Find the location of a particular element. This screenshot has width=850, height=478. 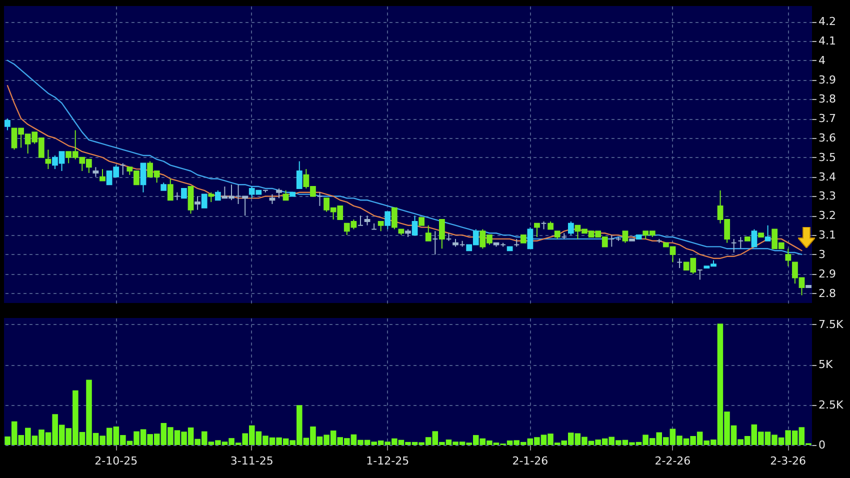

y-tick-label: 5K is located at coordinates (826, 365).